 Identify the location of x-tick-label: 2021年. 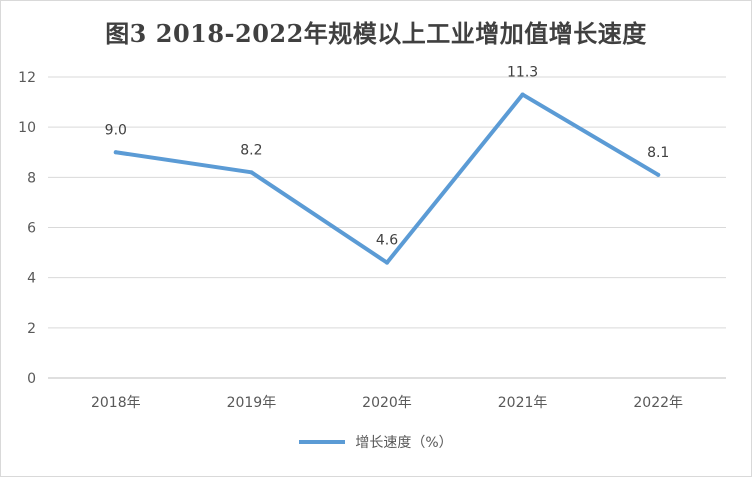
(523, 403).